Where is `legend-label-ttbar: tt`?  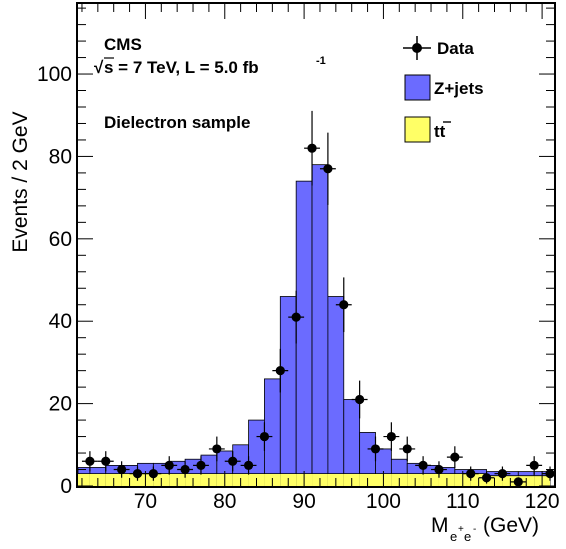 legend-label-ttbar: tt is located at coordinates (440, 131).